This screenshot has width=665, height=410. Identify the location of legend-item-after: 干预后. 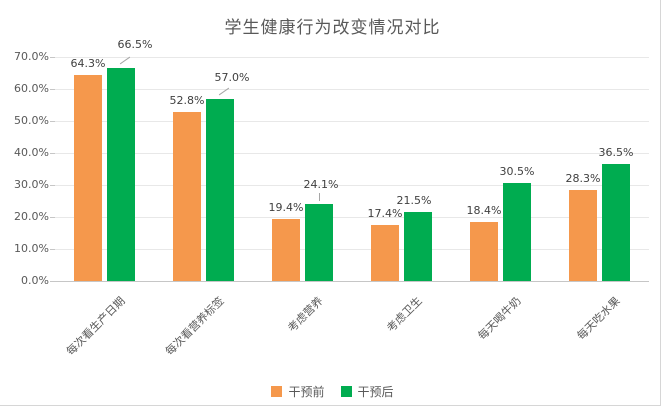
(367, 391).